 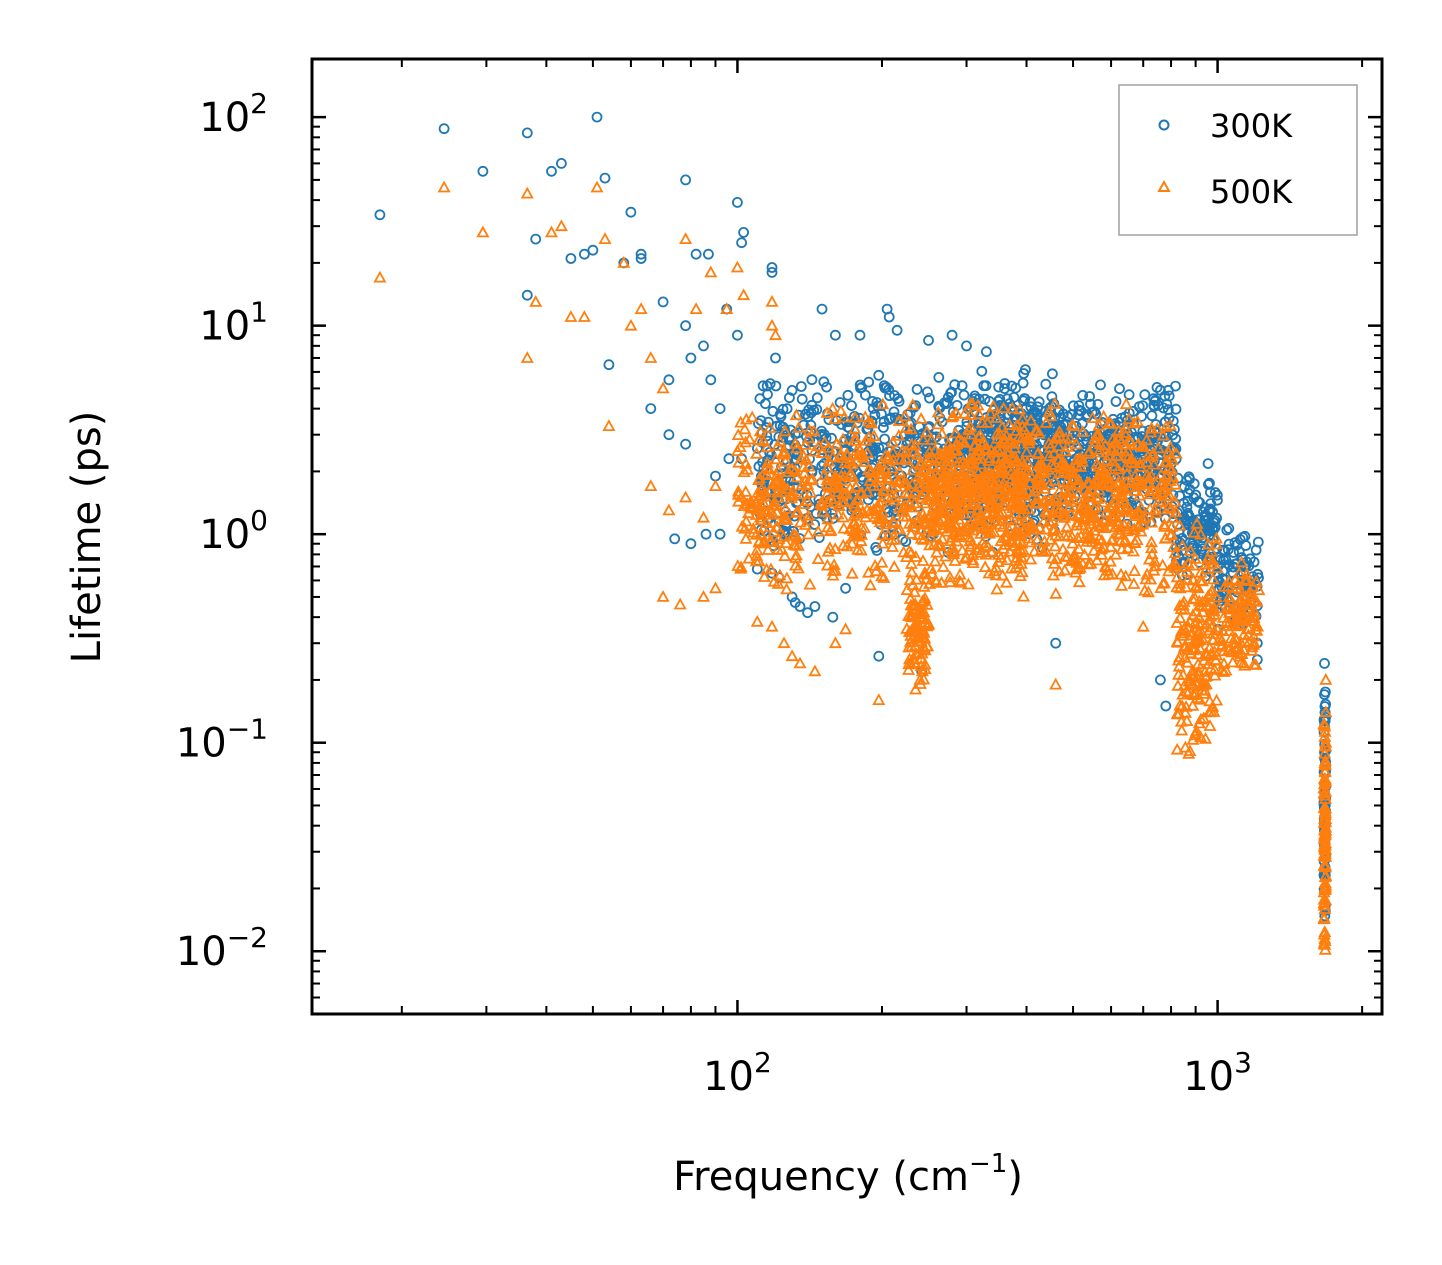 What do you see at coordinates (233, 323) in the screenshot?
I see `y-tick-label: 10¹` at bounding box center [233, 323].